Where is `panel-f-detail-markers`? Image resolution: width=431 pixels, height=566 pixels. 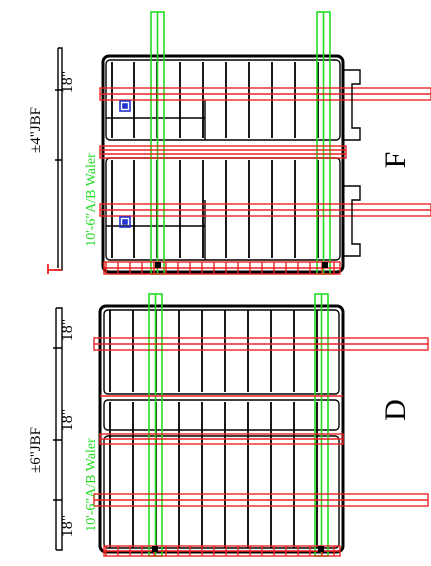
panel-f-detail-markers is located at coordinates (125, 164).